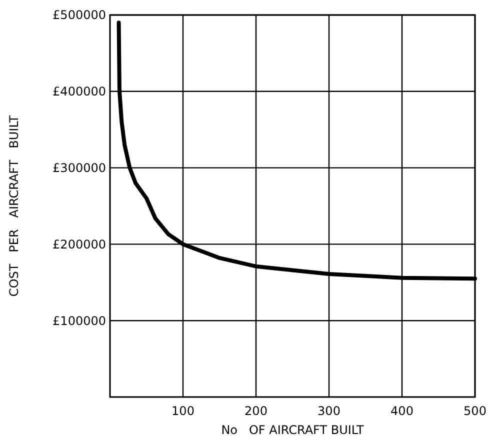 The height and width of the screenshot is (440, 489). What do you see at coordinates (475, 411) in the screenshot?
I see `x-tick-label: 500` at bounding box center [475, 411].